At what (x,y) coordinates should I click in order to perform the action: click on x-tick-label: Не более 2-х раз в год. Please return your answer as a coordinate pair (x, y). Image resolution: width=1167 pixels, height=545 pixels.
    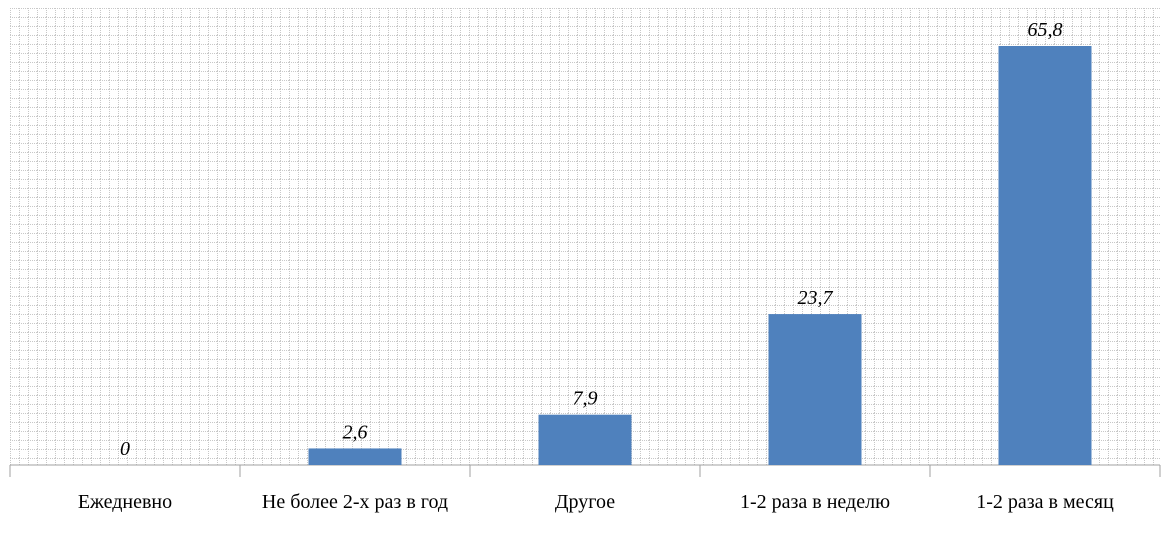
    Looking at the image, I should click on (355, 502).